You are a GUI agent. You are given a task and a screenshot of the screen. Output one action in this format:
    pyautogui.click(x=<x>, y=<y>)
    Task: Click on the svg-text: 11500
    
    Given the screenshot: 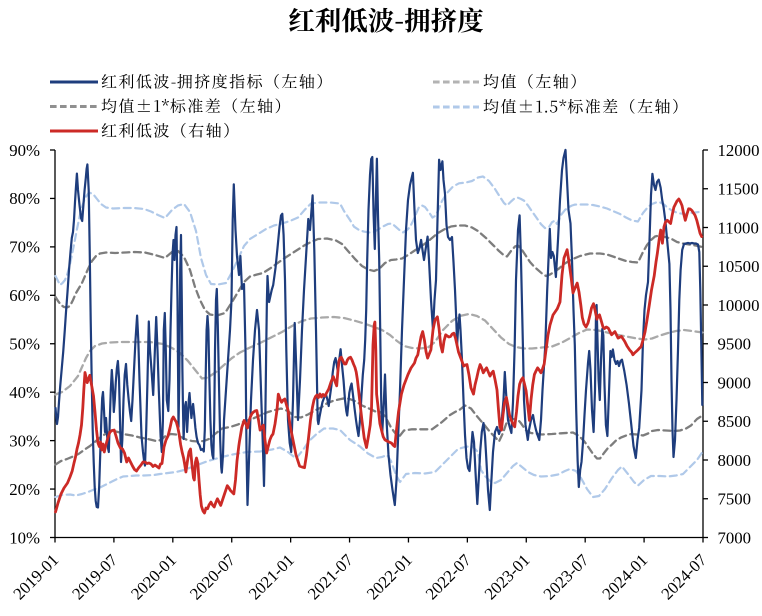 What is the action you would take?
    pyautogui.click(x=738, y=189)
    